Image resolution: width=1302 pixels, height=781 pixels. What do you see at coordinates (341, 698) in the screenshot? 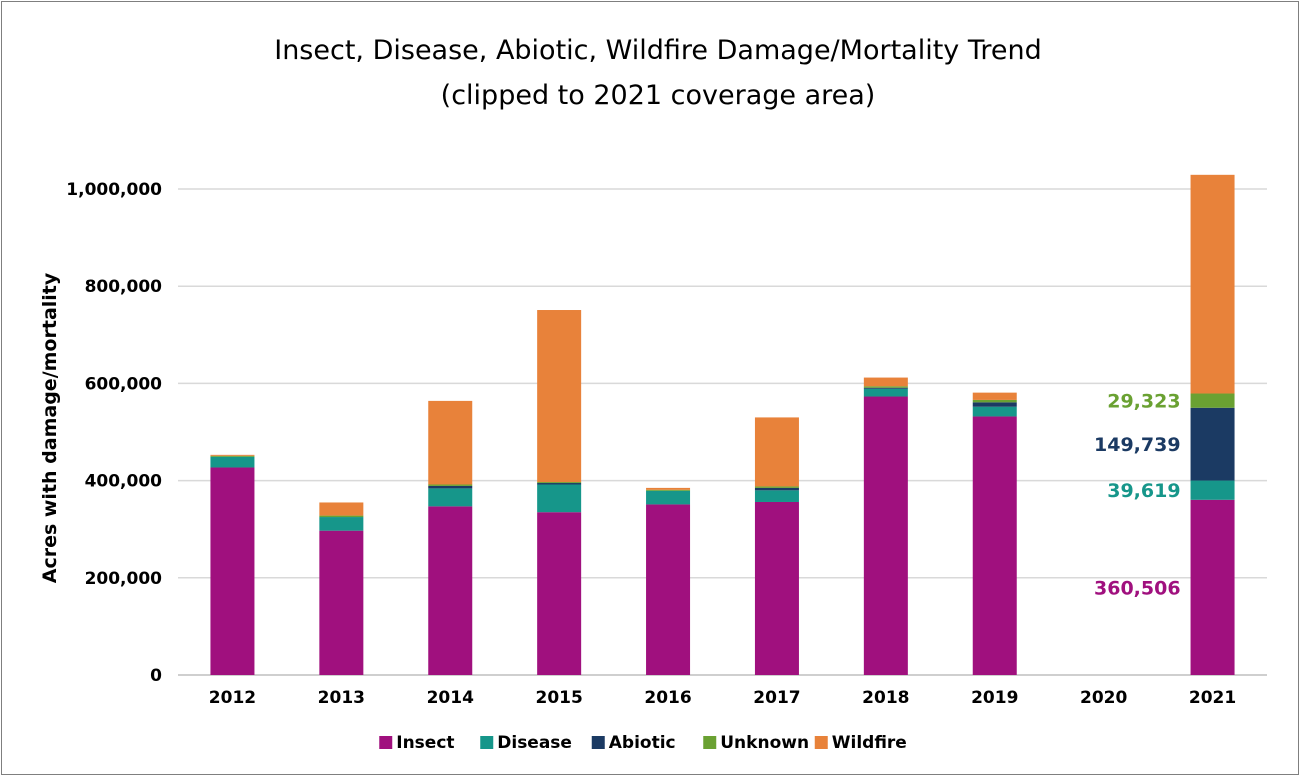
I see `x-tick-label: 2013` at bounding box center [341, 698].